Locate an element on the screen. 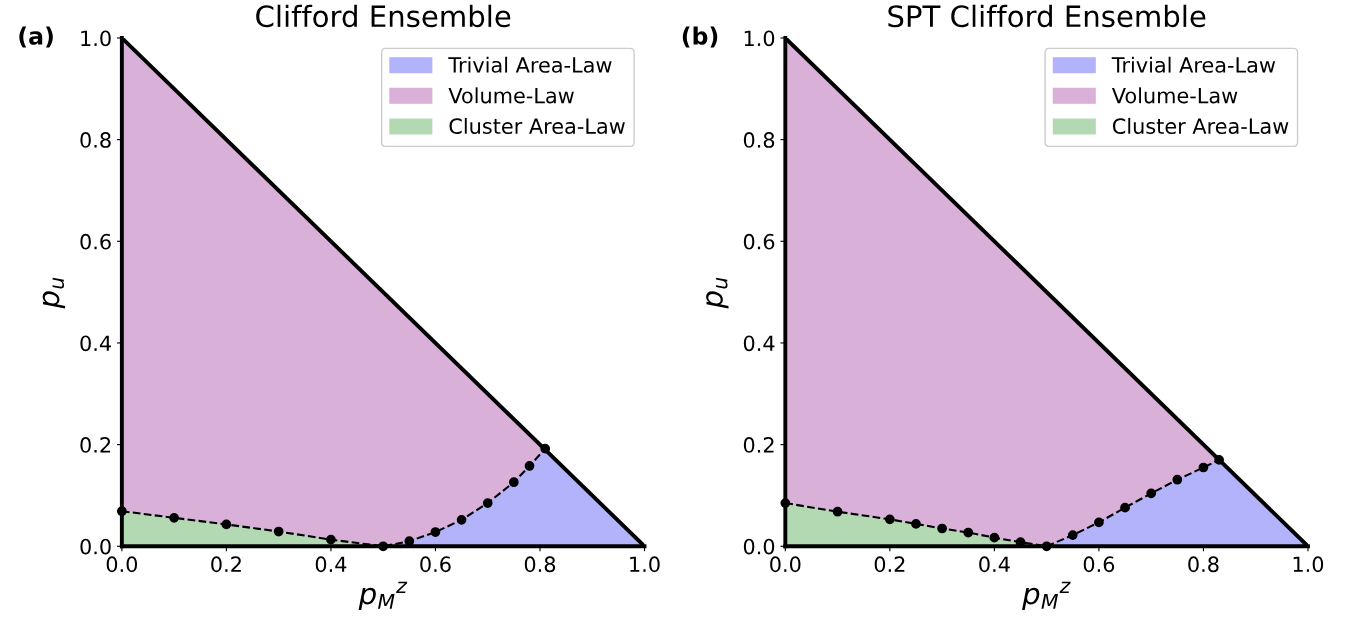  chart-title: Clifford Ensemble is located at coordinates (383, 16).